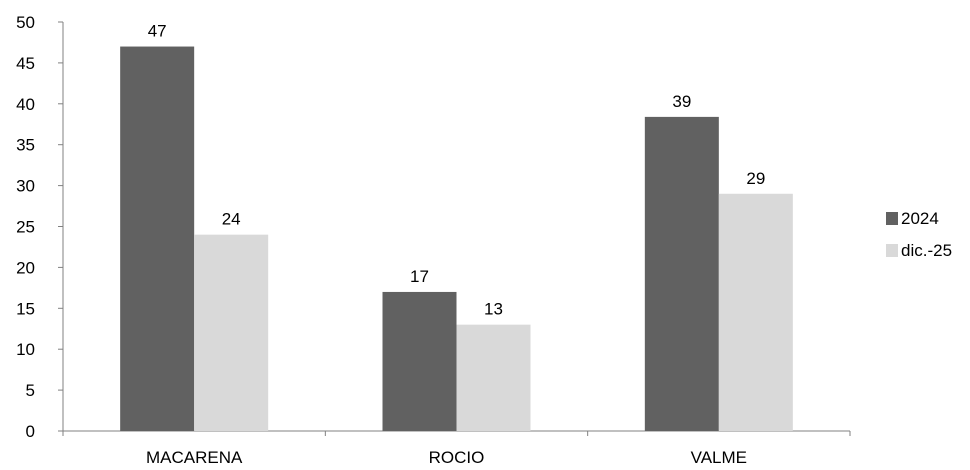 This screenshot has height=470, width=970. What do you see at coordinates (920, 218) in the screenshot?
I see `legend-label: 2024` at bounding box center [920, 218].